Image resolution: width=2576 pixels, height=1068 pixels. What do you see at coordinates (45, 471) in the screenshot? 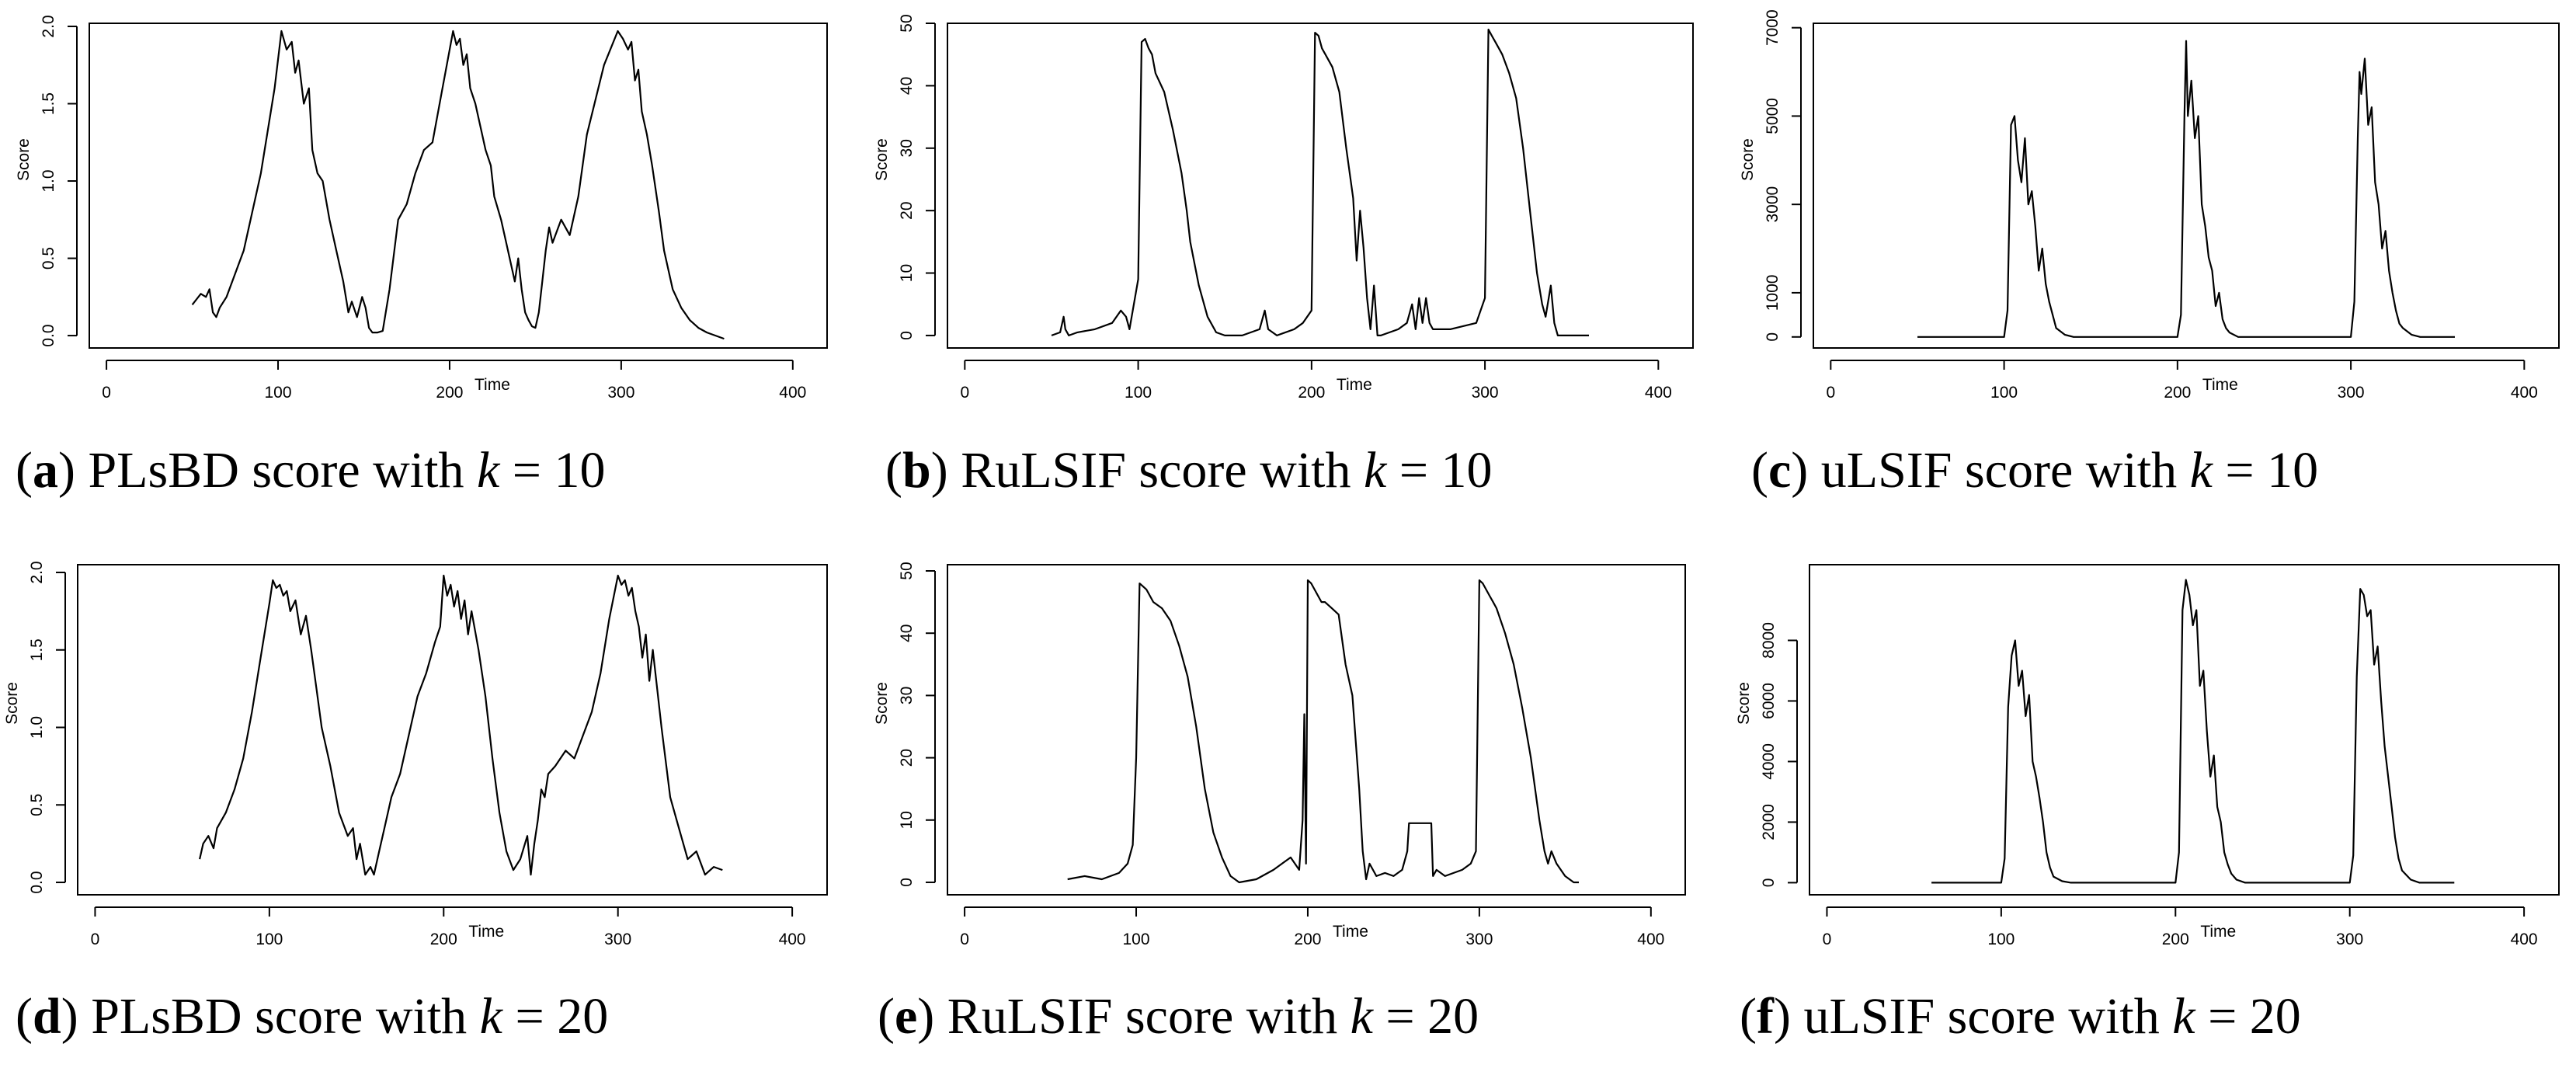
I see `caption-letter: a` at bounding box center [45, 471].